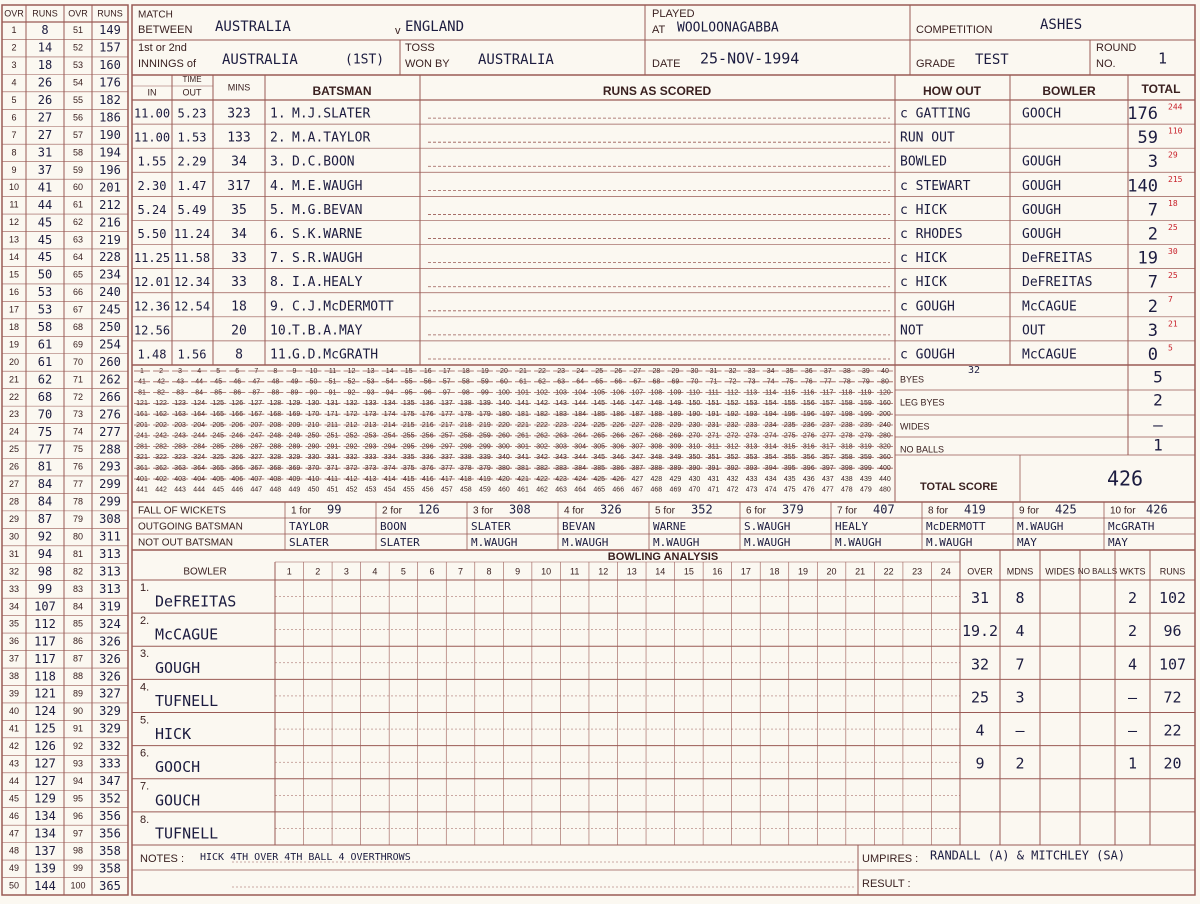  I want to click on over-cell: 43, so click(14, 763).